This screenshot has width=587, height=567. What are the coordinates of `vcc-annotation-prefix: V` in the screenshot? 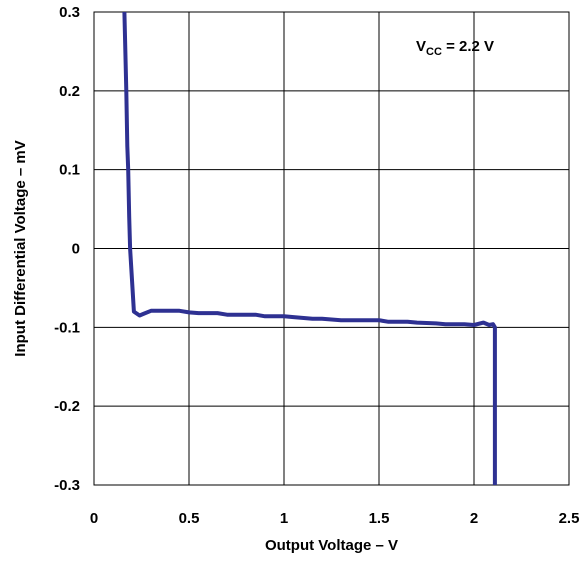 It's located at (421, 46).